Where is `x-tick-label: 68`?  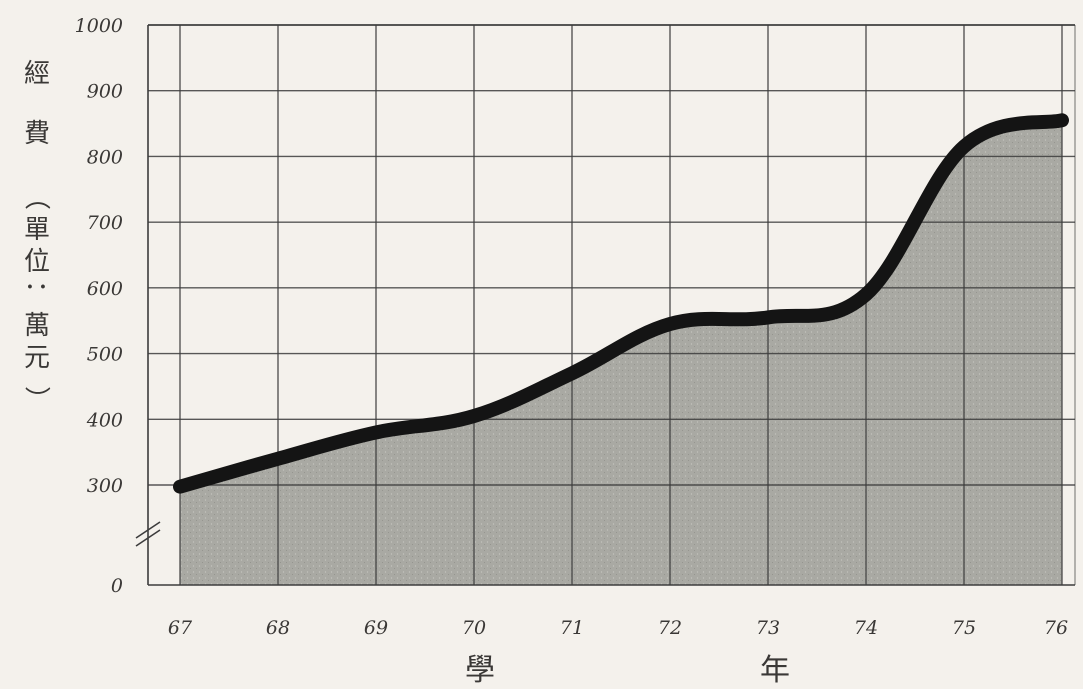 x-tick-label: 68 is located at coordinates (278, 628).